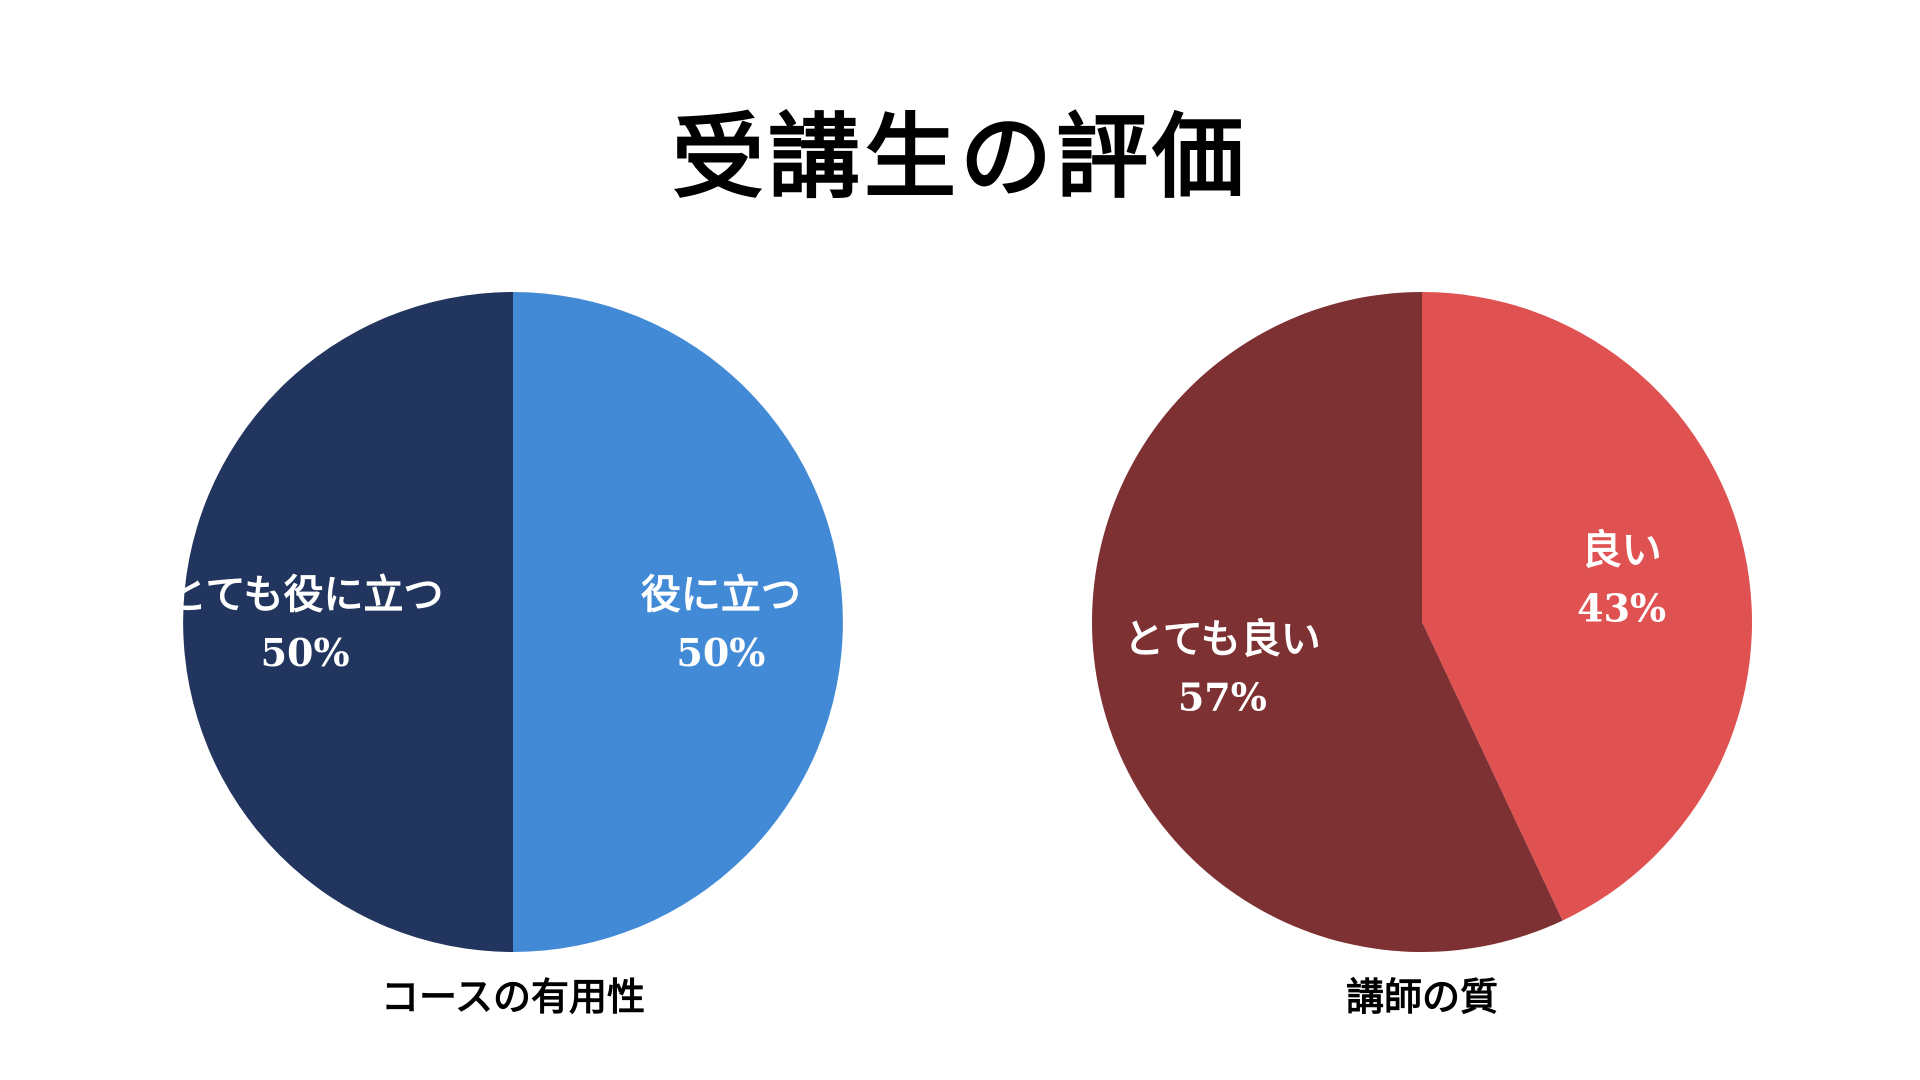 Image resolution: width=1920 pixels, height=1080 pixels. What do you see at coordinates (721, 595) in the screenshot?
I see `slice-label-0-0: 役に立つ` at bounding box center [721, 595].